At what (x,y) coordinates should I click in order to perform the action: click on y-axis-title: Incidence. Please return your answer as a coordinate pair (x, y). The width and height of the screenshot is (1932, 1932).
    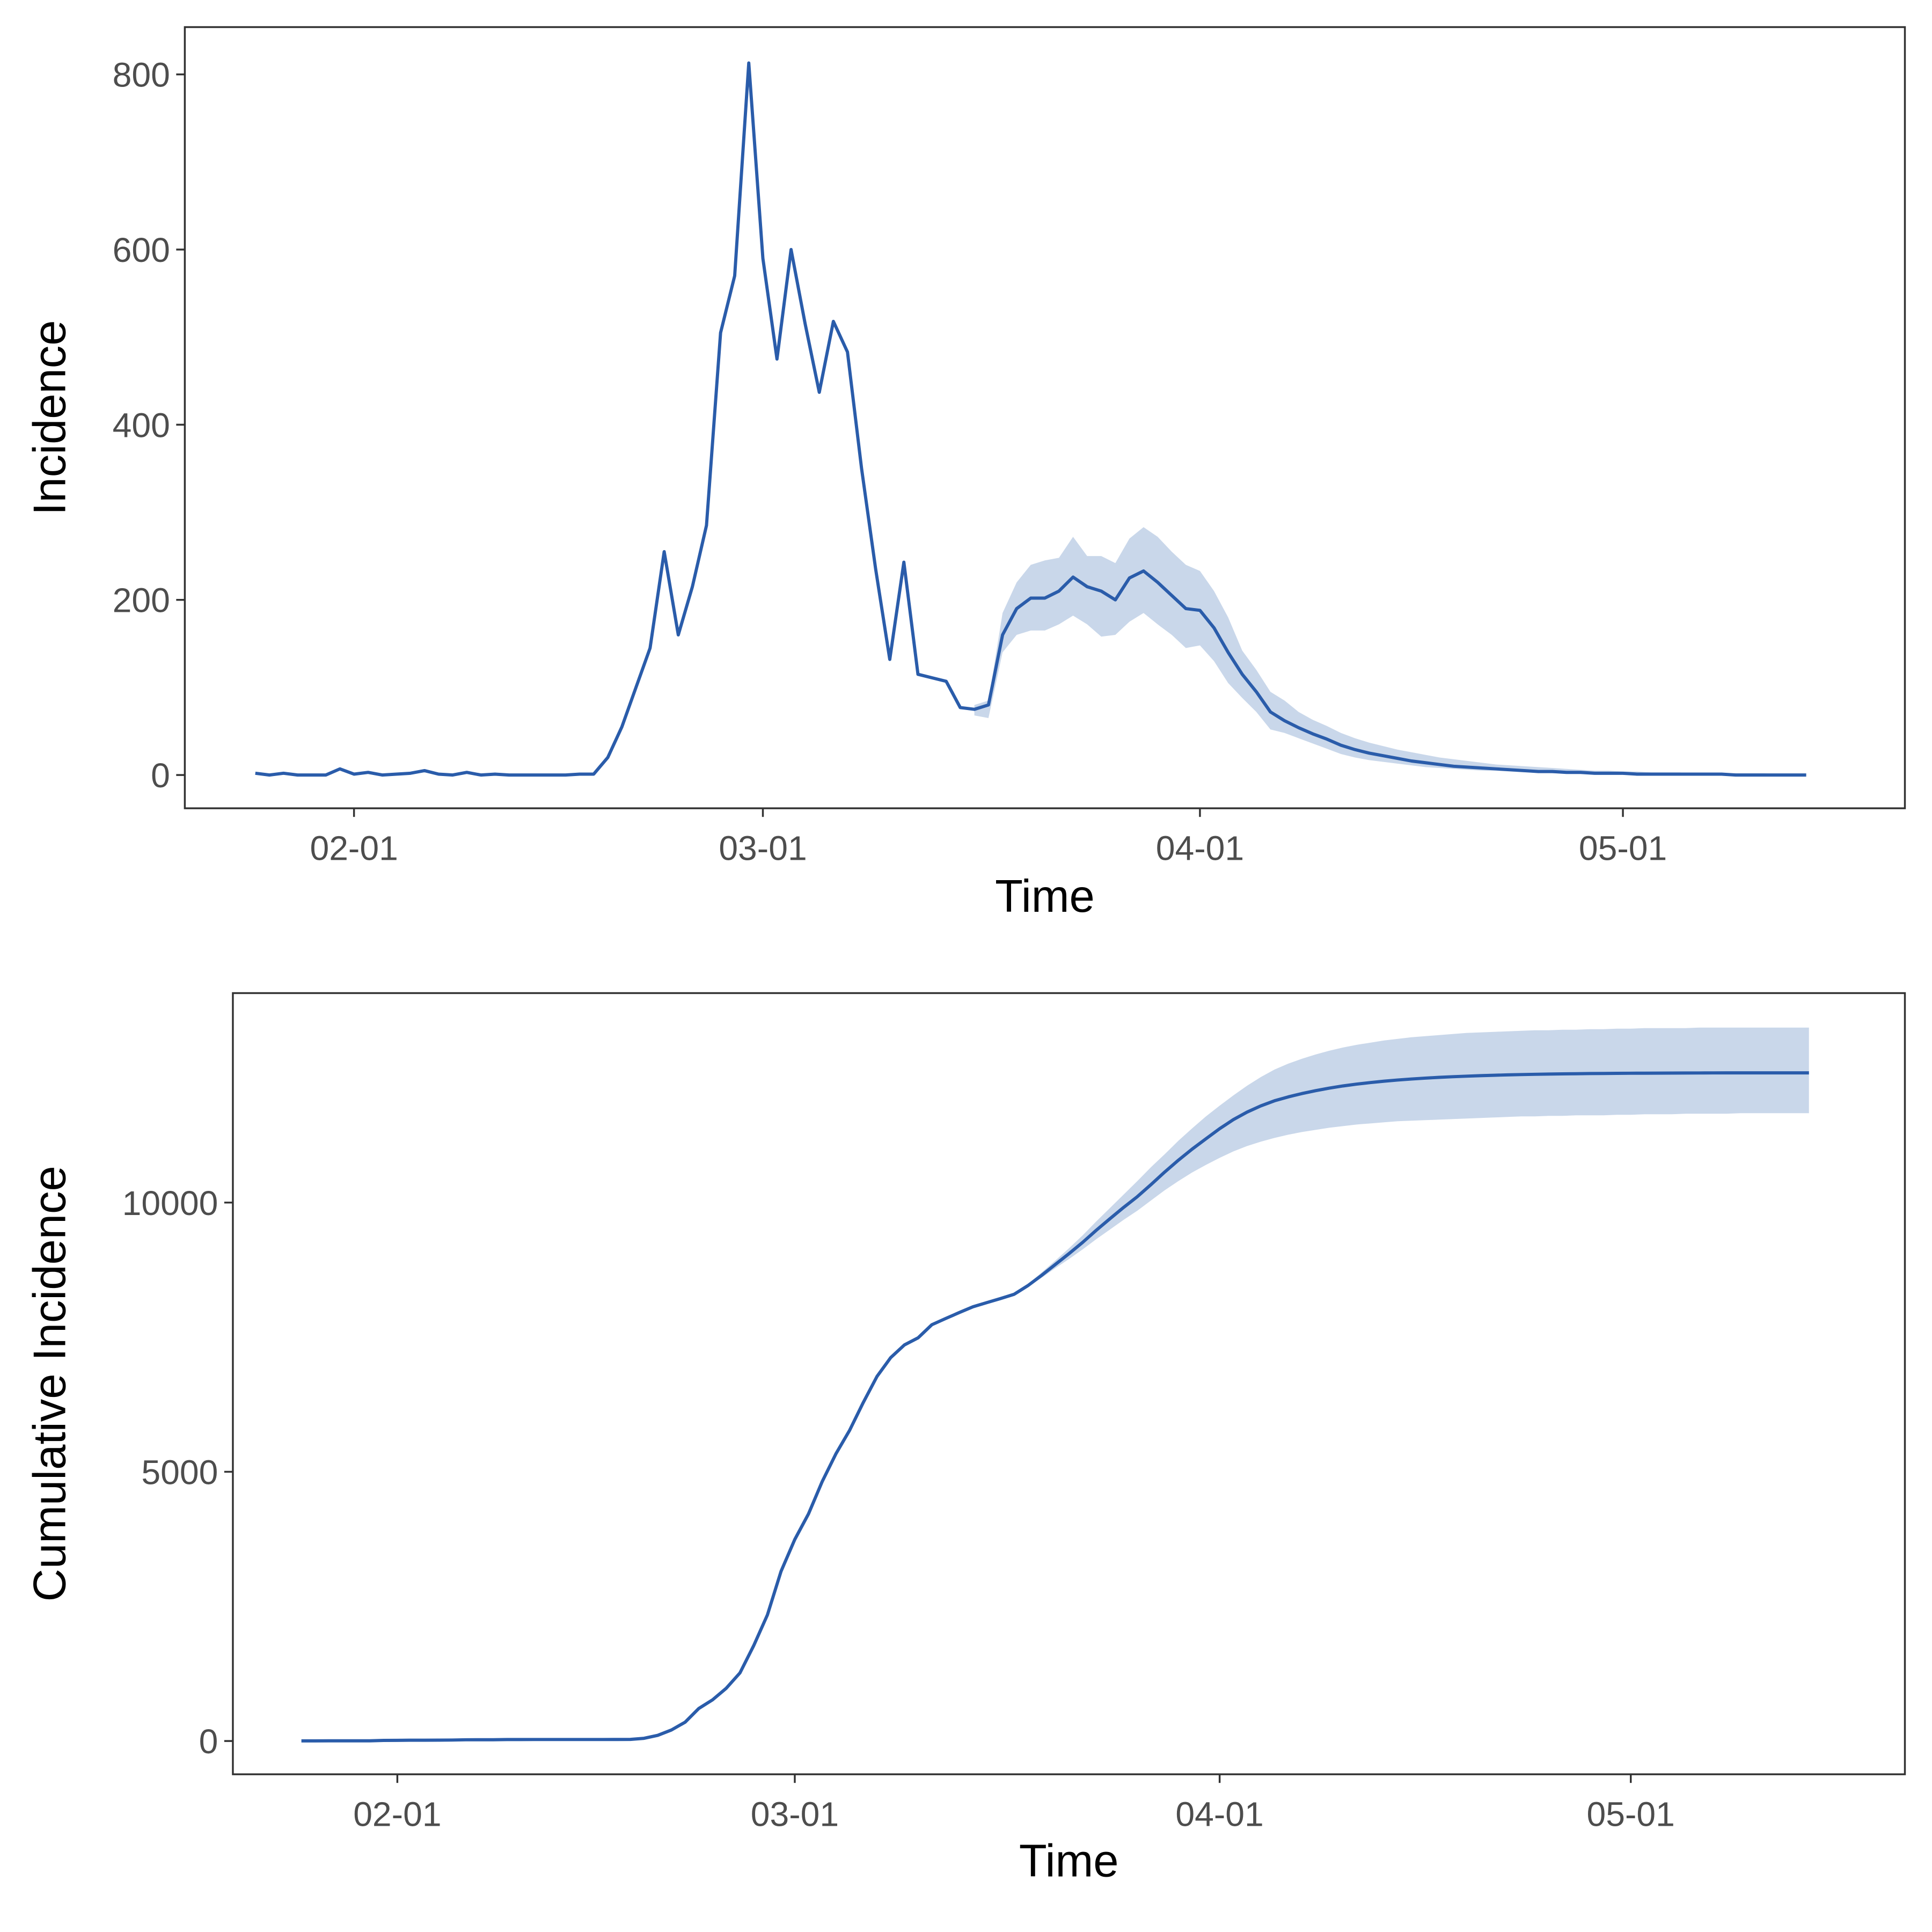
    Looking at the image, I should click on (49, 418).